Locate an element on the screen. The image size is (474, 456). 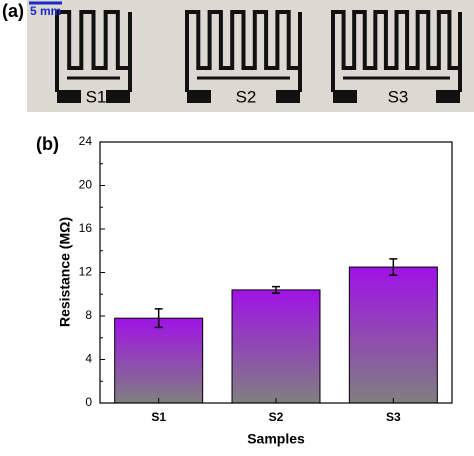
sample-label: S2 is located at coordinates (246, 96).